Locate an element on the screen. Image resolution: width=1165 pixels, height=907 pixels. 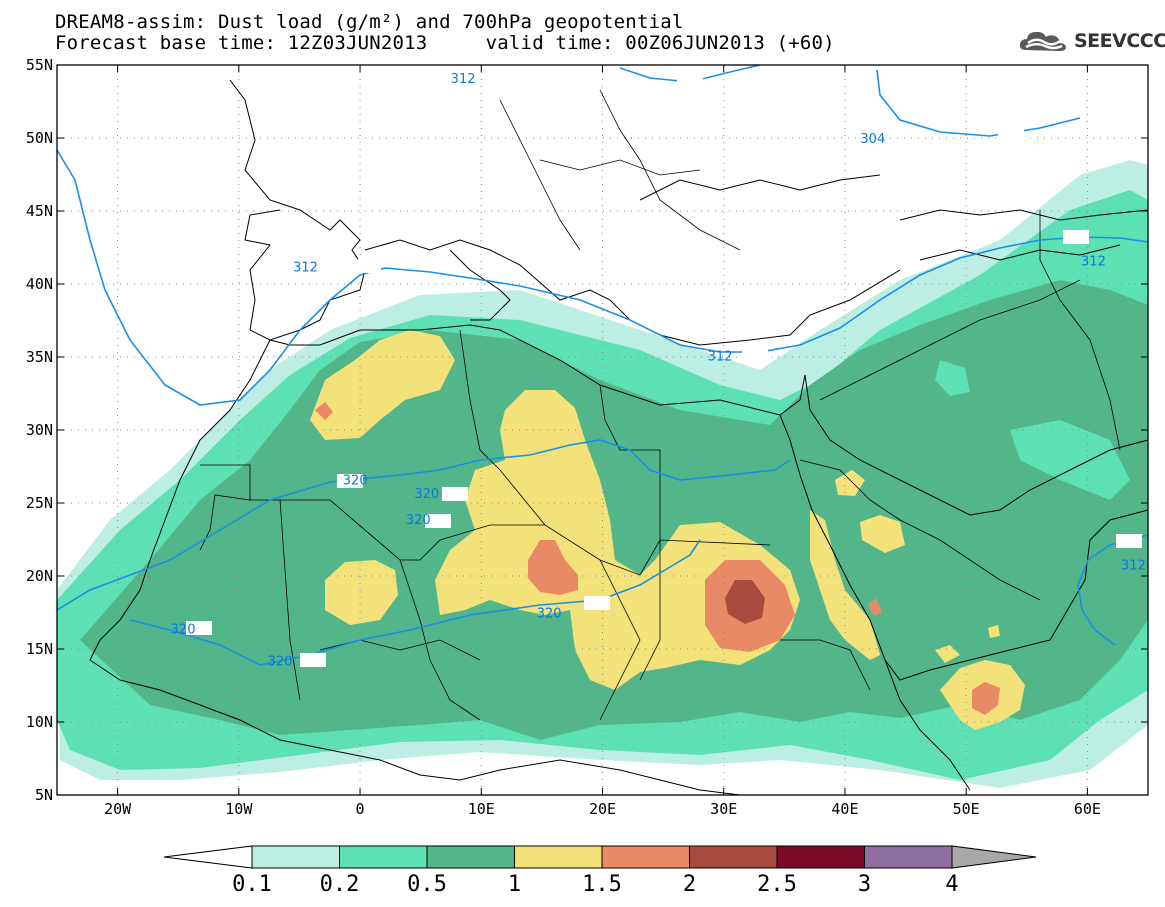
colorbar-high-arrow is located at coordinates (994, 857).